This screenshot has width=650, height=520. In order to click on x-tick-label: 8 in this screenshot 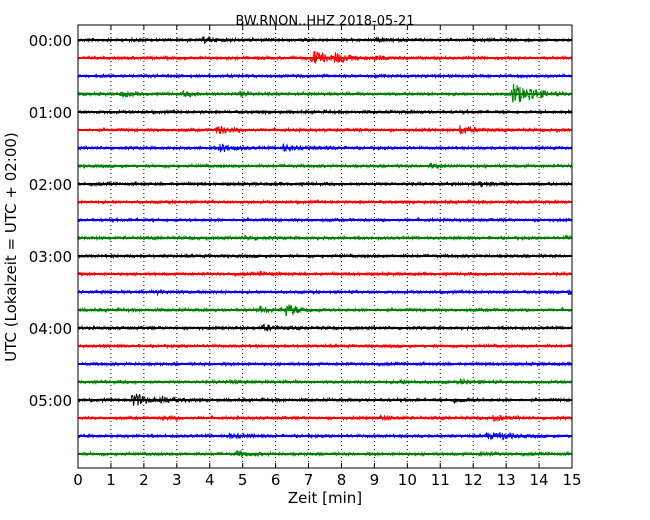, I will do `click(342, 480)`.